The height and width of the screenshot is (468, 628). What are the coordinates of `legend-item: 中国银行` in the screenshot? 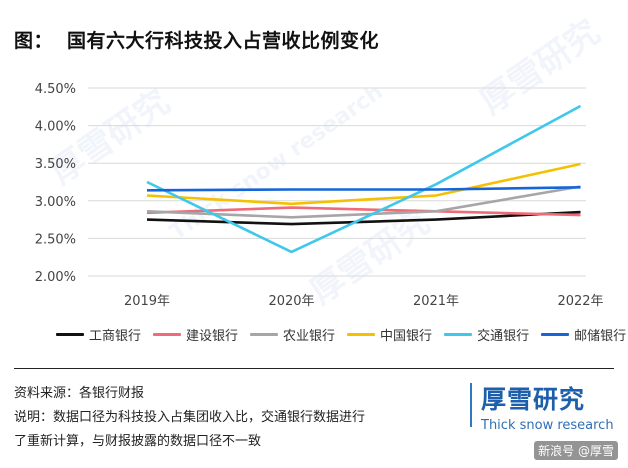 It's located at (389, 334).